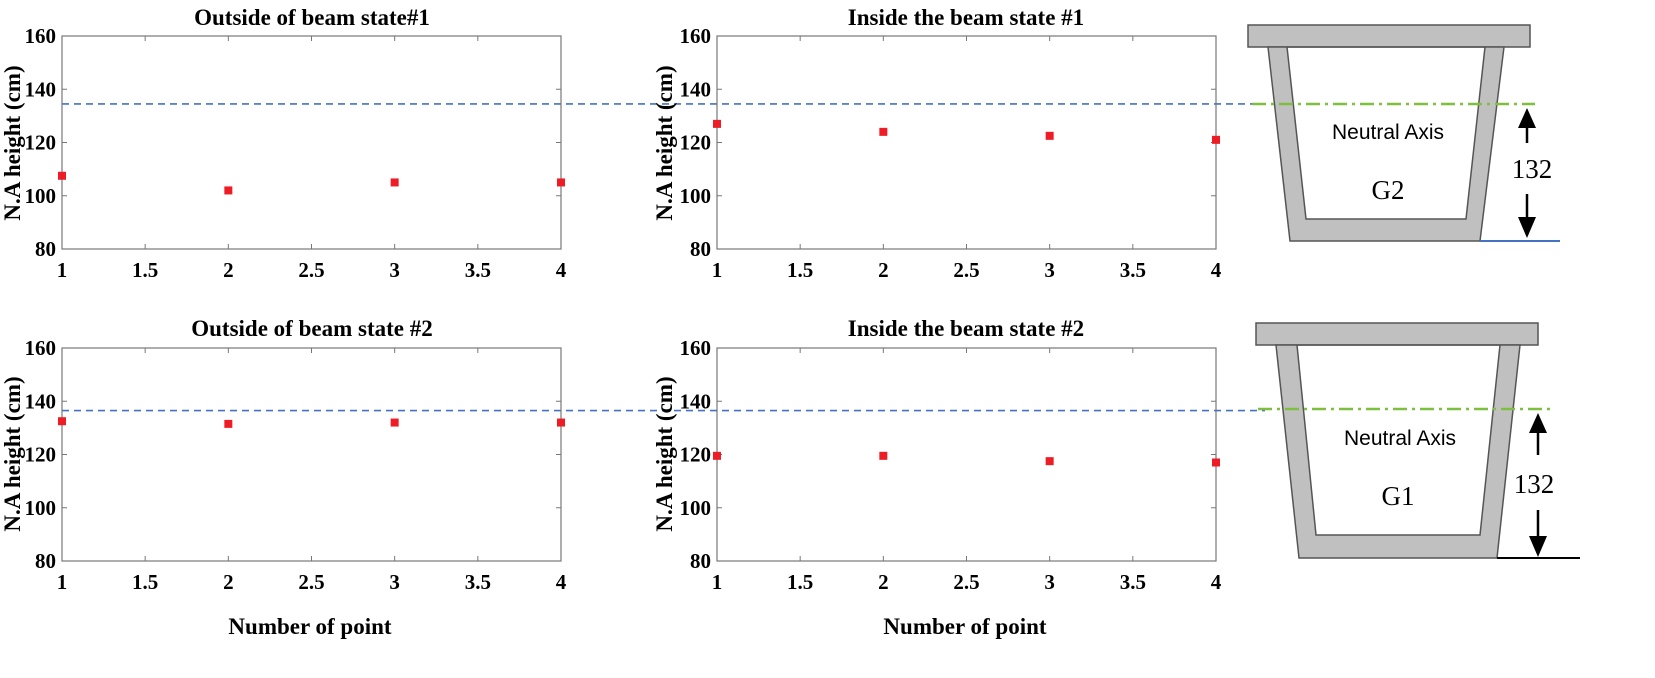  I want to click on chart-title: Outside of beam state #2, so click(311, 328).